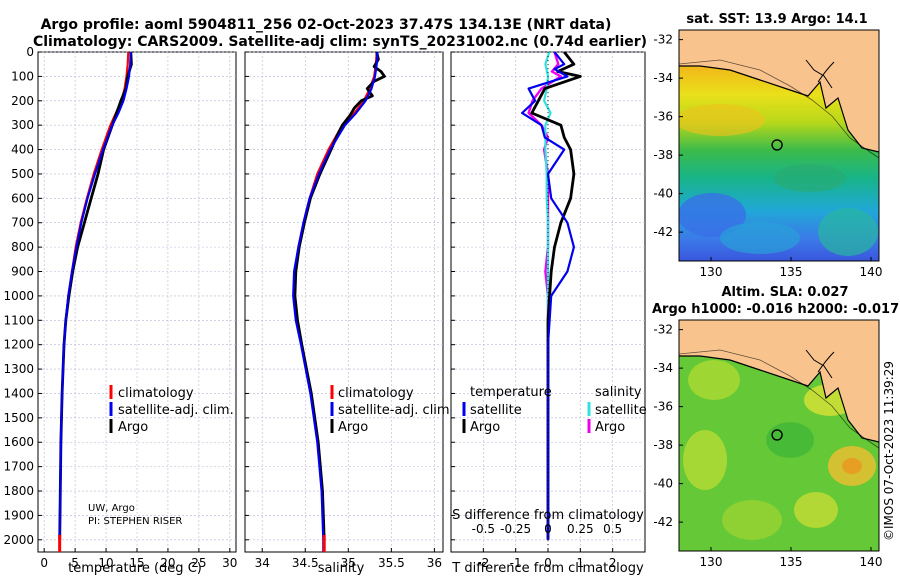 This screenshot has width=900, height=580. I want to click on depth-tick-label: 0, so click(30, 52).